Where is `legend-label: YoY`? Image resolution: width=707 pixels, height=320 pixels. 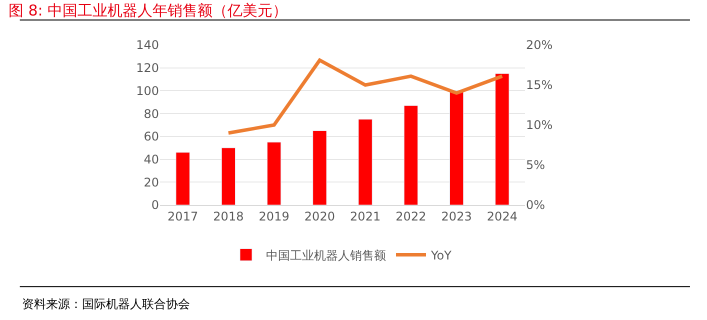 legend-label: YoY is located at coordinates (441, 255).